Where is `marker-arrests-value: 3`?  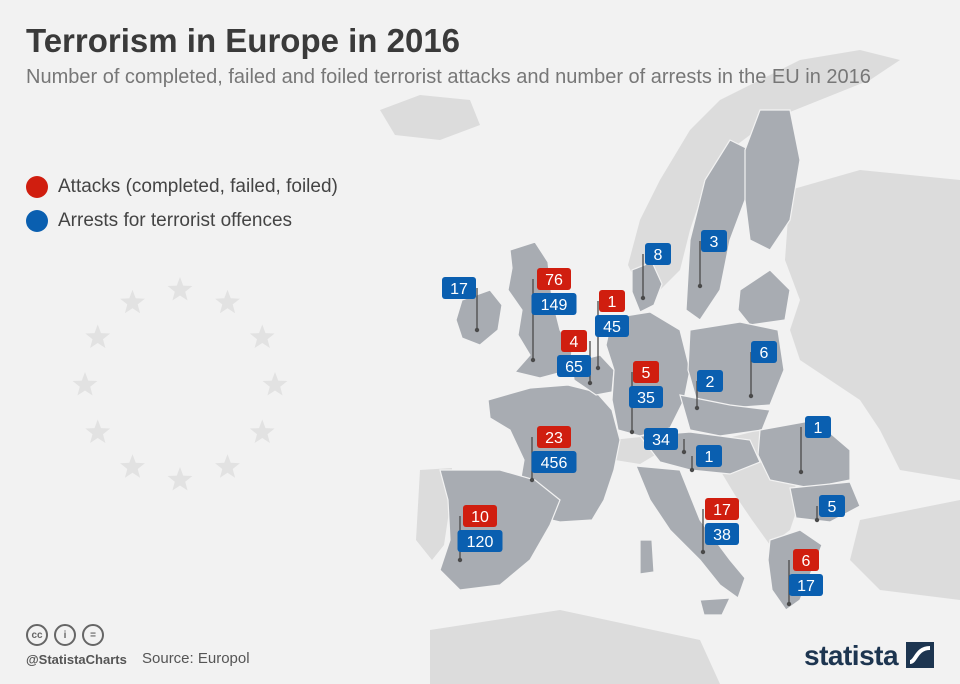 marker-arrests-value: 3 is located at coordinates (714, 242).